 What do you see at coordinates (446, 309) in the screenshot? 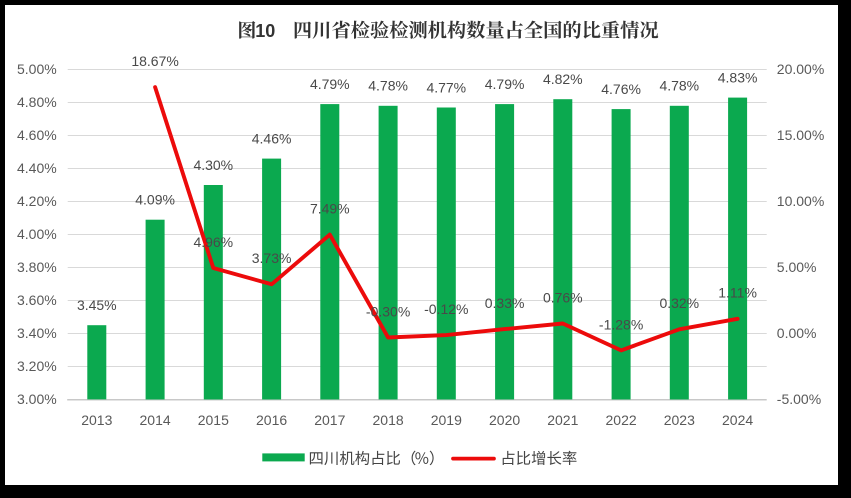
I see `svg-text: -0.12%` at bounding box center [446, 309].